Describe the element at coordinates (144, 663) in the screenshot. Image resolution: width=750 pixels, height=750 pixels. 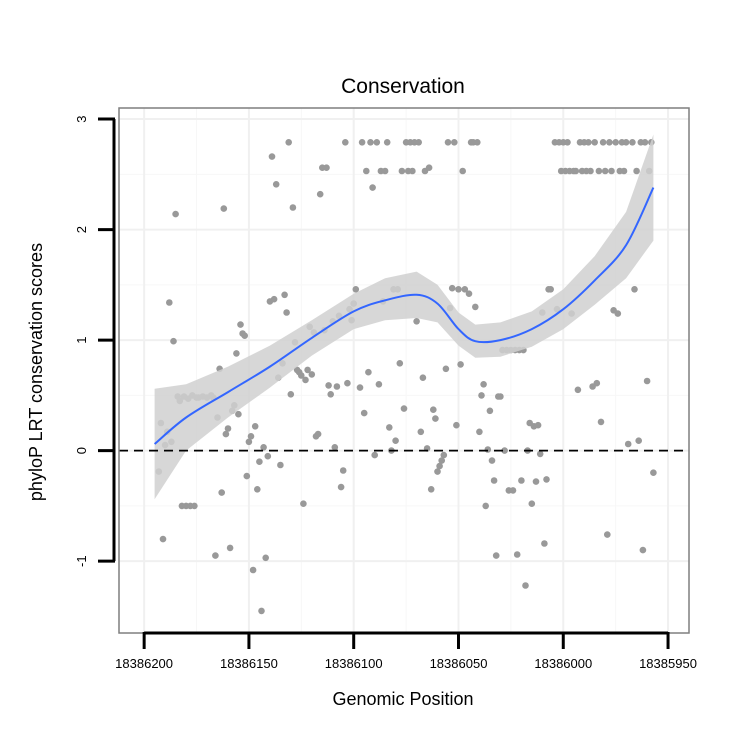
I see `x-tick-label: 18386200` at that location.